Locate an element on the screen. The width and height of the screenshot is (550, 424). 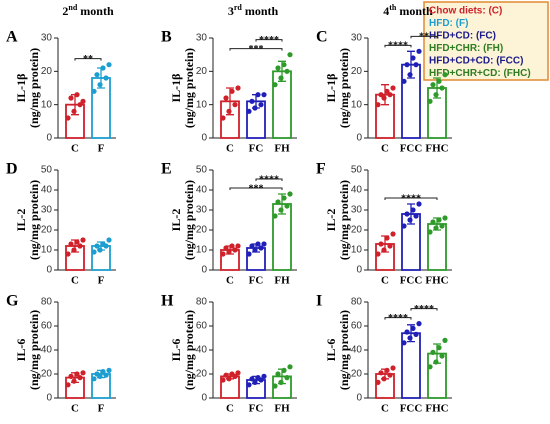
legend-entry: HFD: (F) is located at coordinates (448, 23).